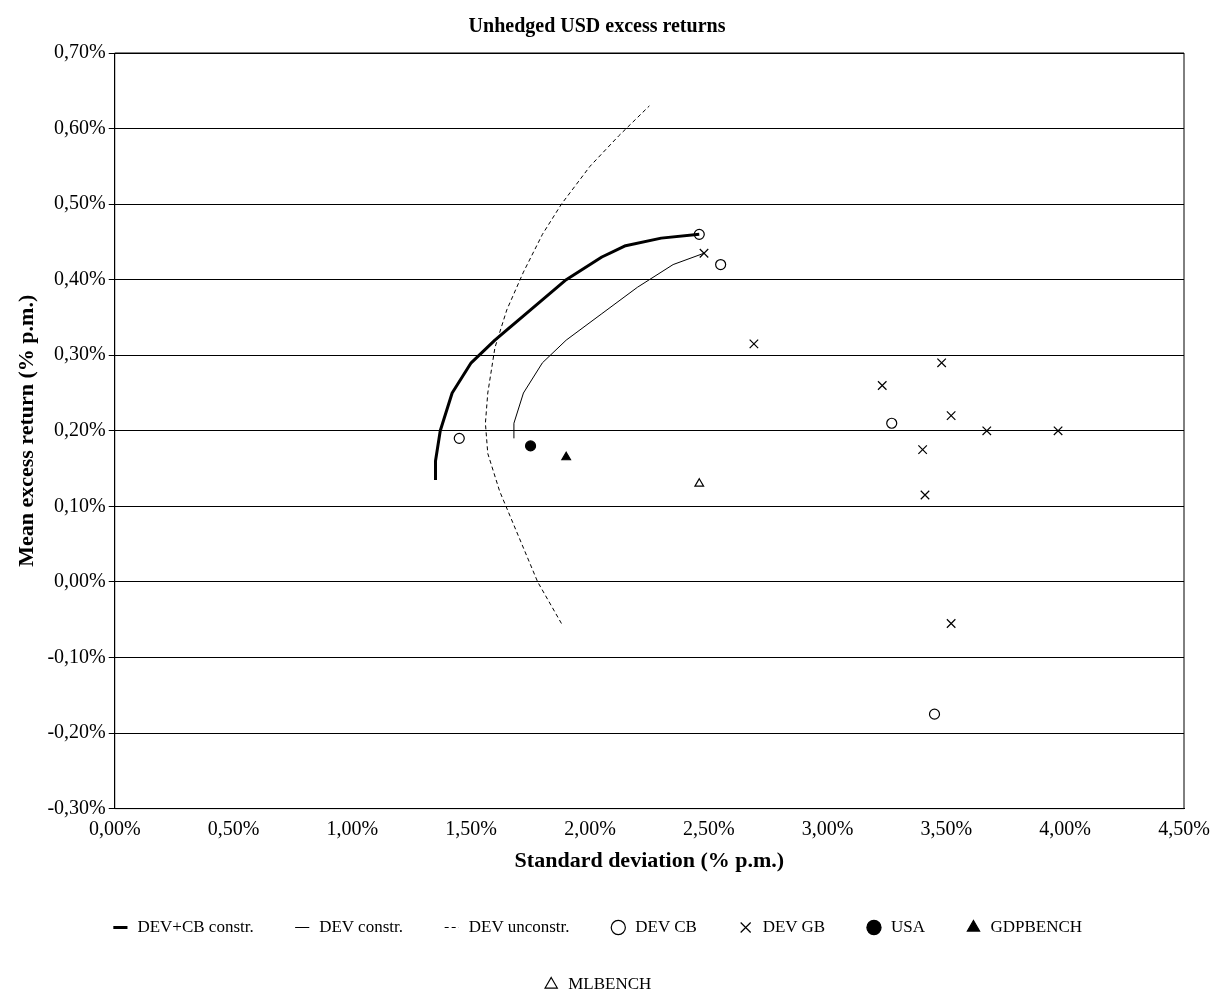 This screenshot has height=1008, width=1224. I want to click on x-tick-label: 2,50%, so click(708, 827).